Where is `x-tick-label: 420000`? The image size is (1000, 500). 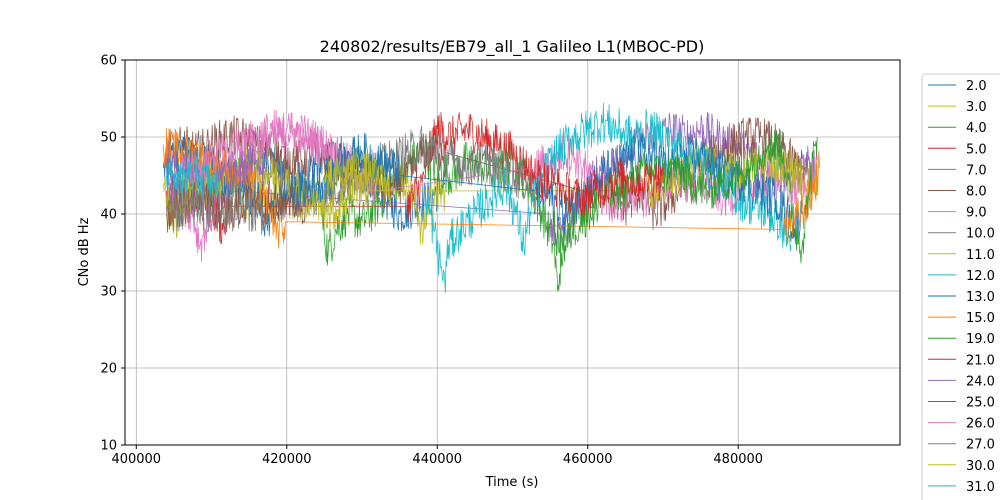 x-tick-label: 420000 is located at coordinates (287, 459).